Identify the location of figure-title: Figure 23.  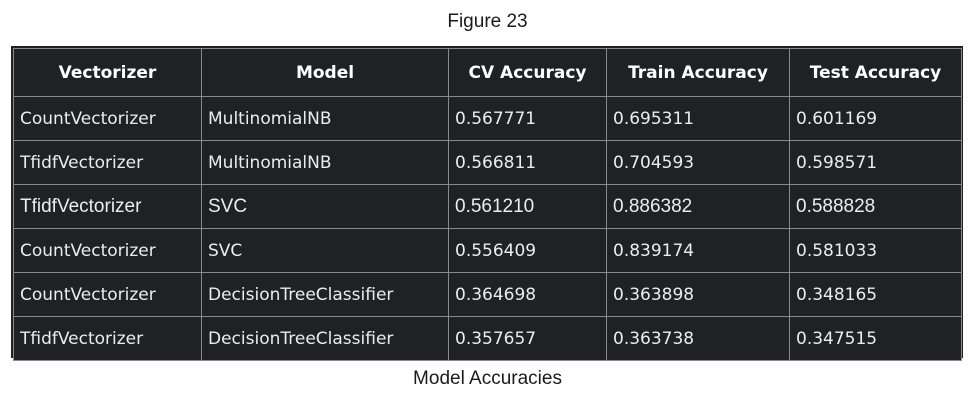
(487, 21).